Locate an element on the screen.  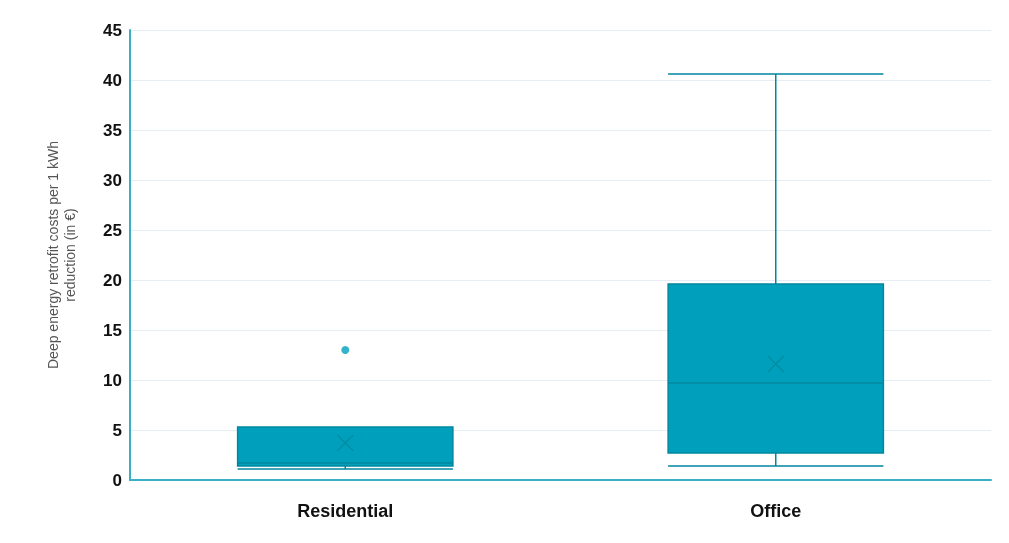
y-axis-title: Deep energy retrofit costs per 1 kWh reduction (in €) is located at coordinates (61, 255).